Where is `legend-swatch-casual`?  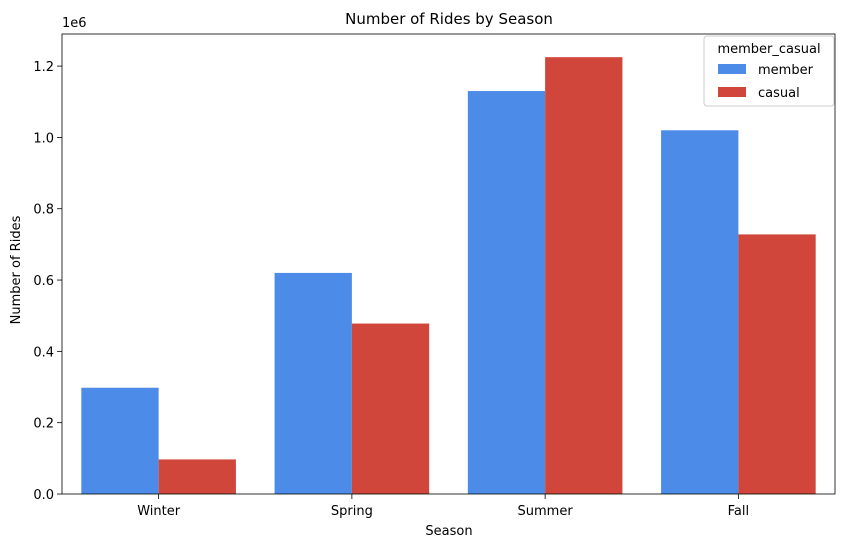
legend-swatch-casual is located at coordinates (732, 92).